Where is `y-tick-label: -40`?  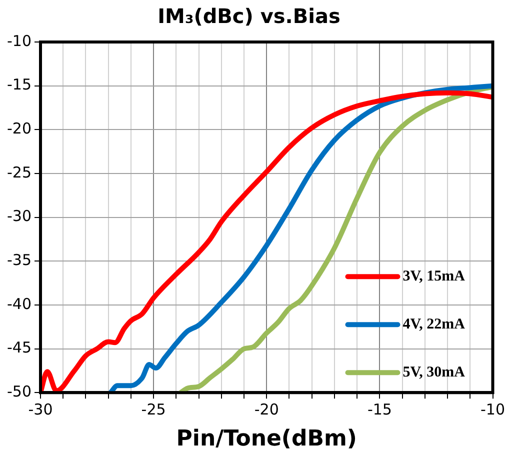 y-tick-label: -40 is located at coordinates (19, 303).